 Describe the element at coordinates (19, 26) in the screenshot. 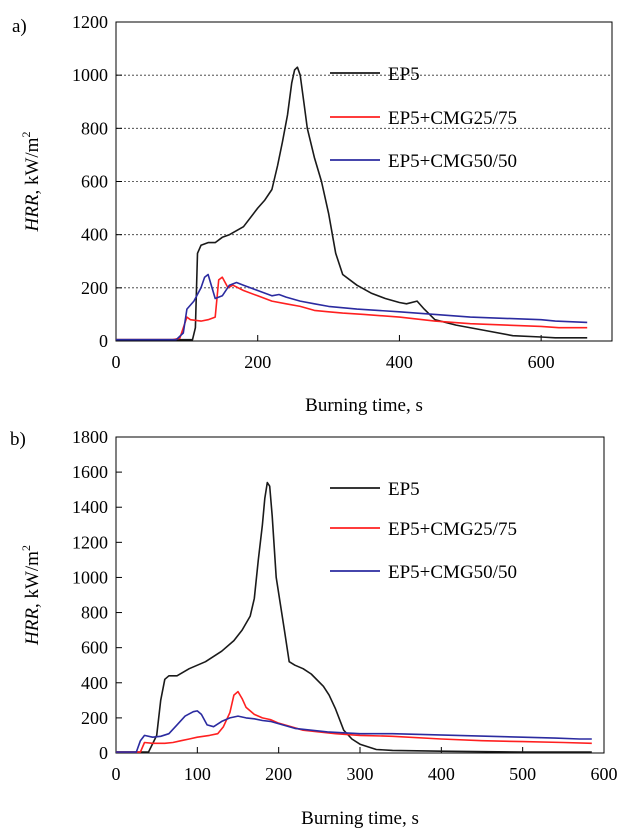

I see `panel-label: a)` at that location.